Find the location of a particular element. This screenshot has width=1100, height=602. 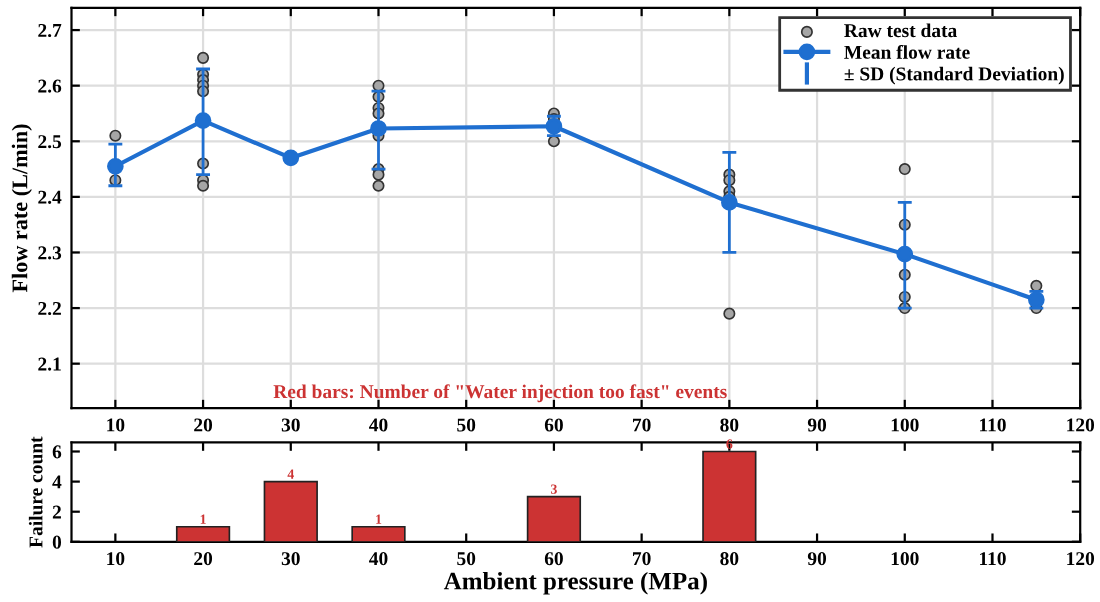

y-tick-label: 2.7 is located at coordinates (50, 30).